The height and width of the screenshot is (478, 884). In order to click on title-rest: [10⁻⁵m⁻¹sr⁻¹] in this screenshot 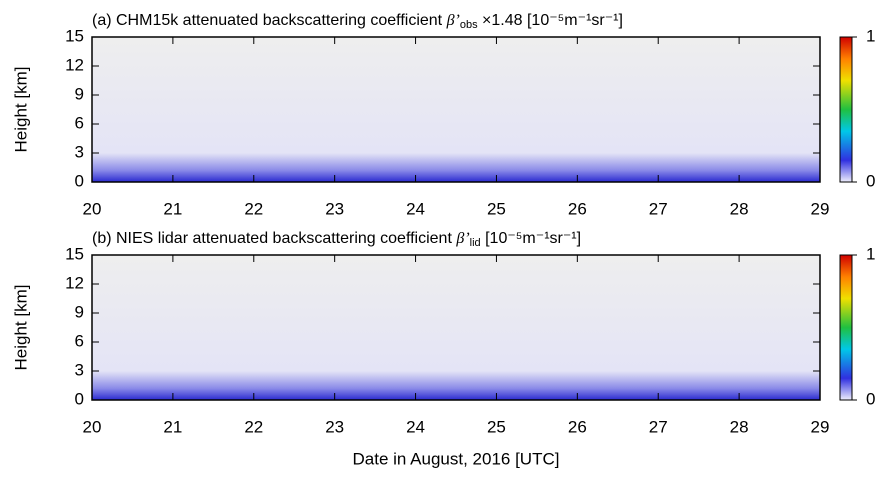, I will do `click(531, 238)`.